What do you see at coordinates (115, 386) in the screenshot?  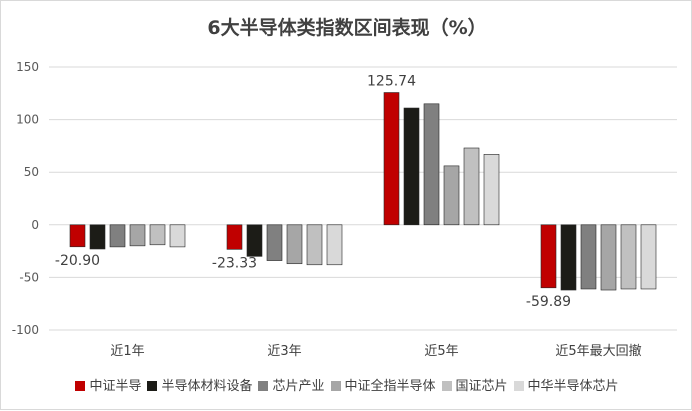 I see `legend-label: 中证半导` at bounding box center [115, 386].